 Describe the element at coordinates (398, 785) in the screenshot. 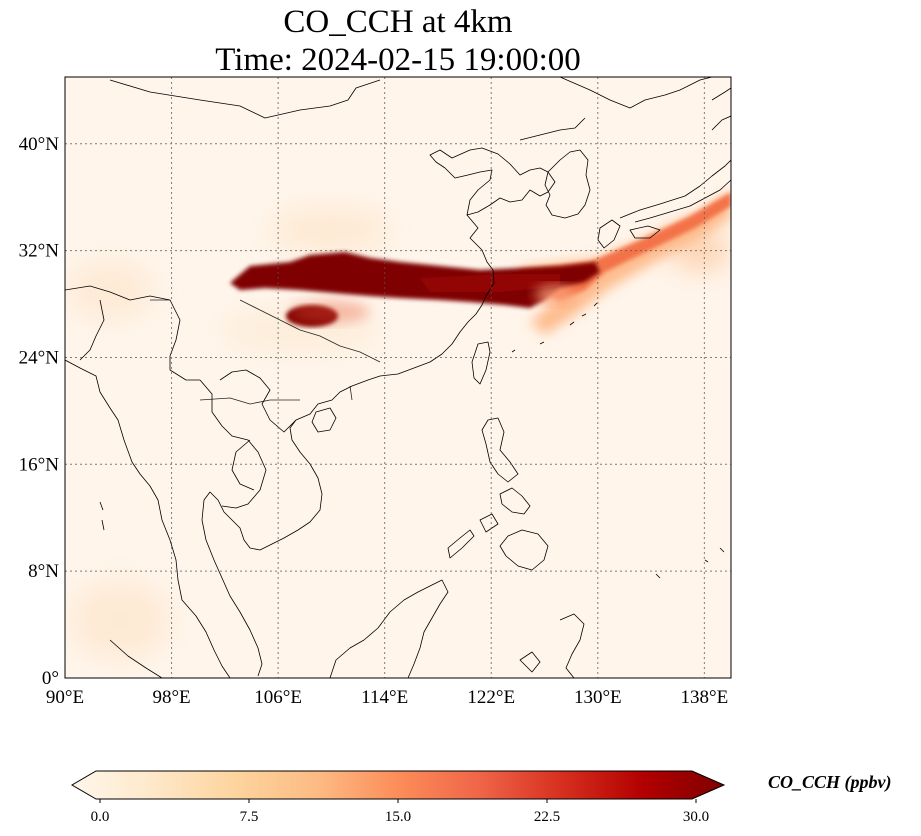

I see `colorbar-body` at that location.